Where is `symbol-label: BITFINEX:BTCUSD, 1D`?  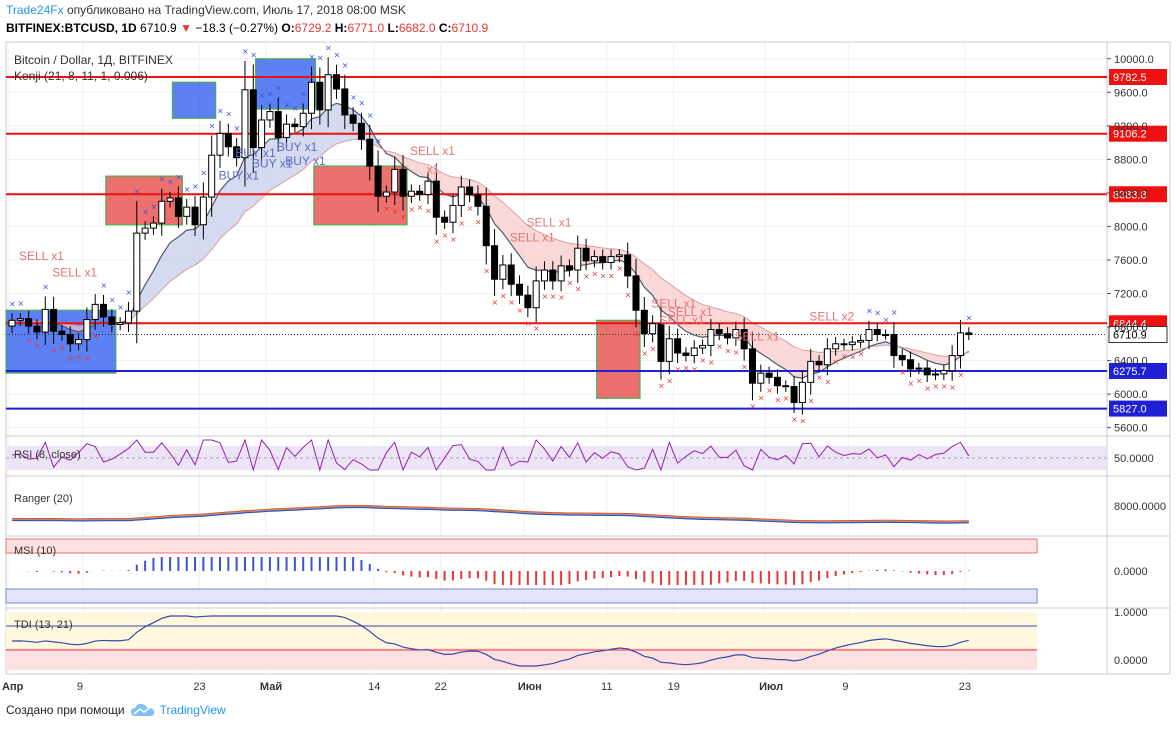
symbol-label: BITFINEX:BTCUSD, 1D is located at coordinates (71, 28).